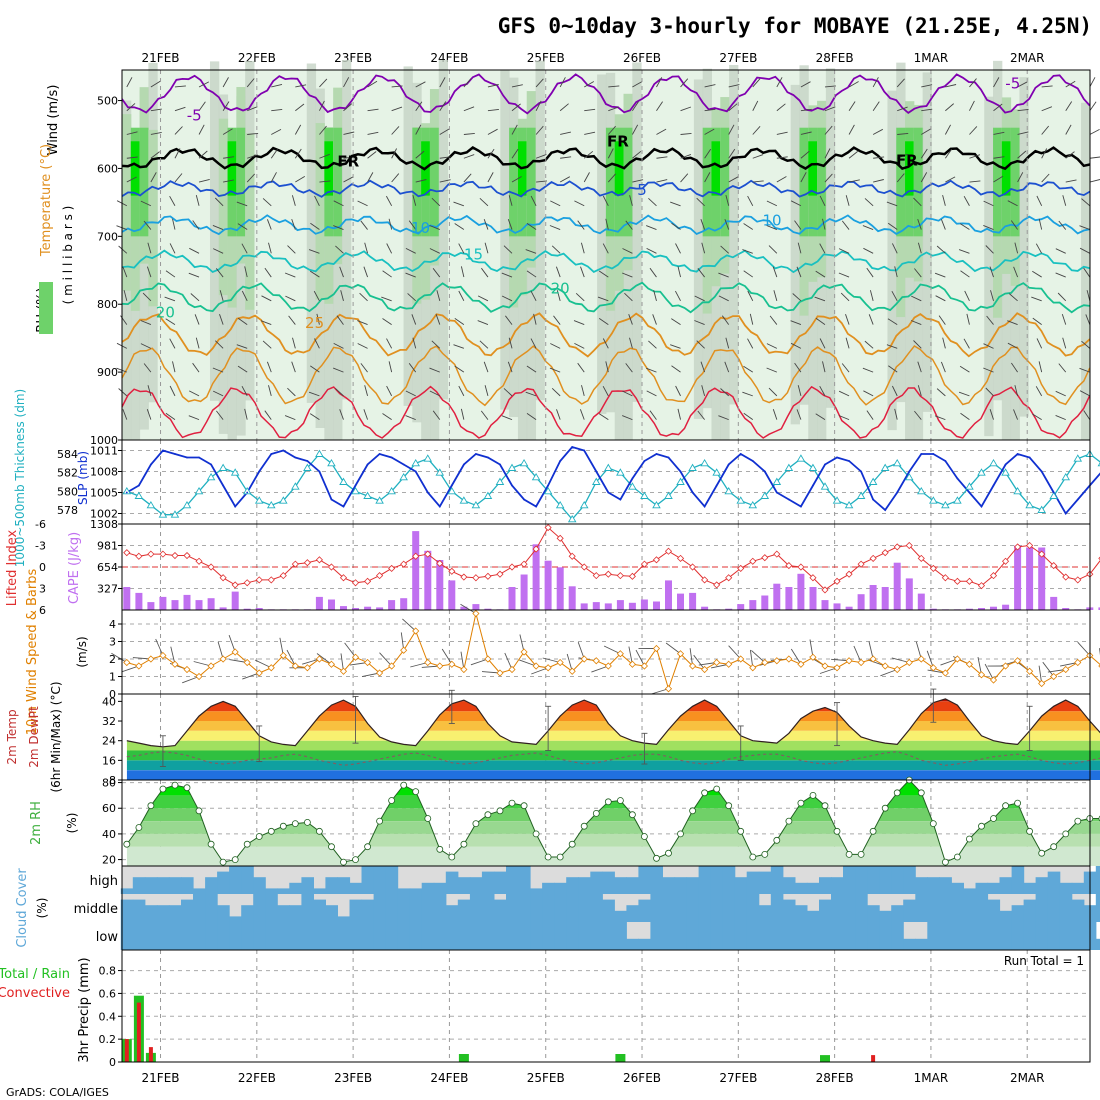 Image resolution: width=1100 pixels, height=1100 pixels. What do you see at coordinates (36, 823) in the screenshot?
I see `ylabel-rh2m: 2m RH` at bounding box center [36, 823].